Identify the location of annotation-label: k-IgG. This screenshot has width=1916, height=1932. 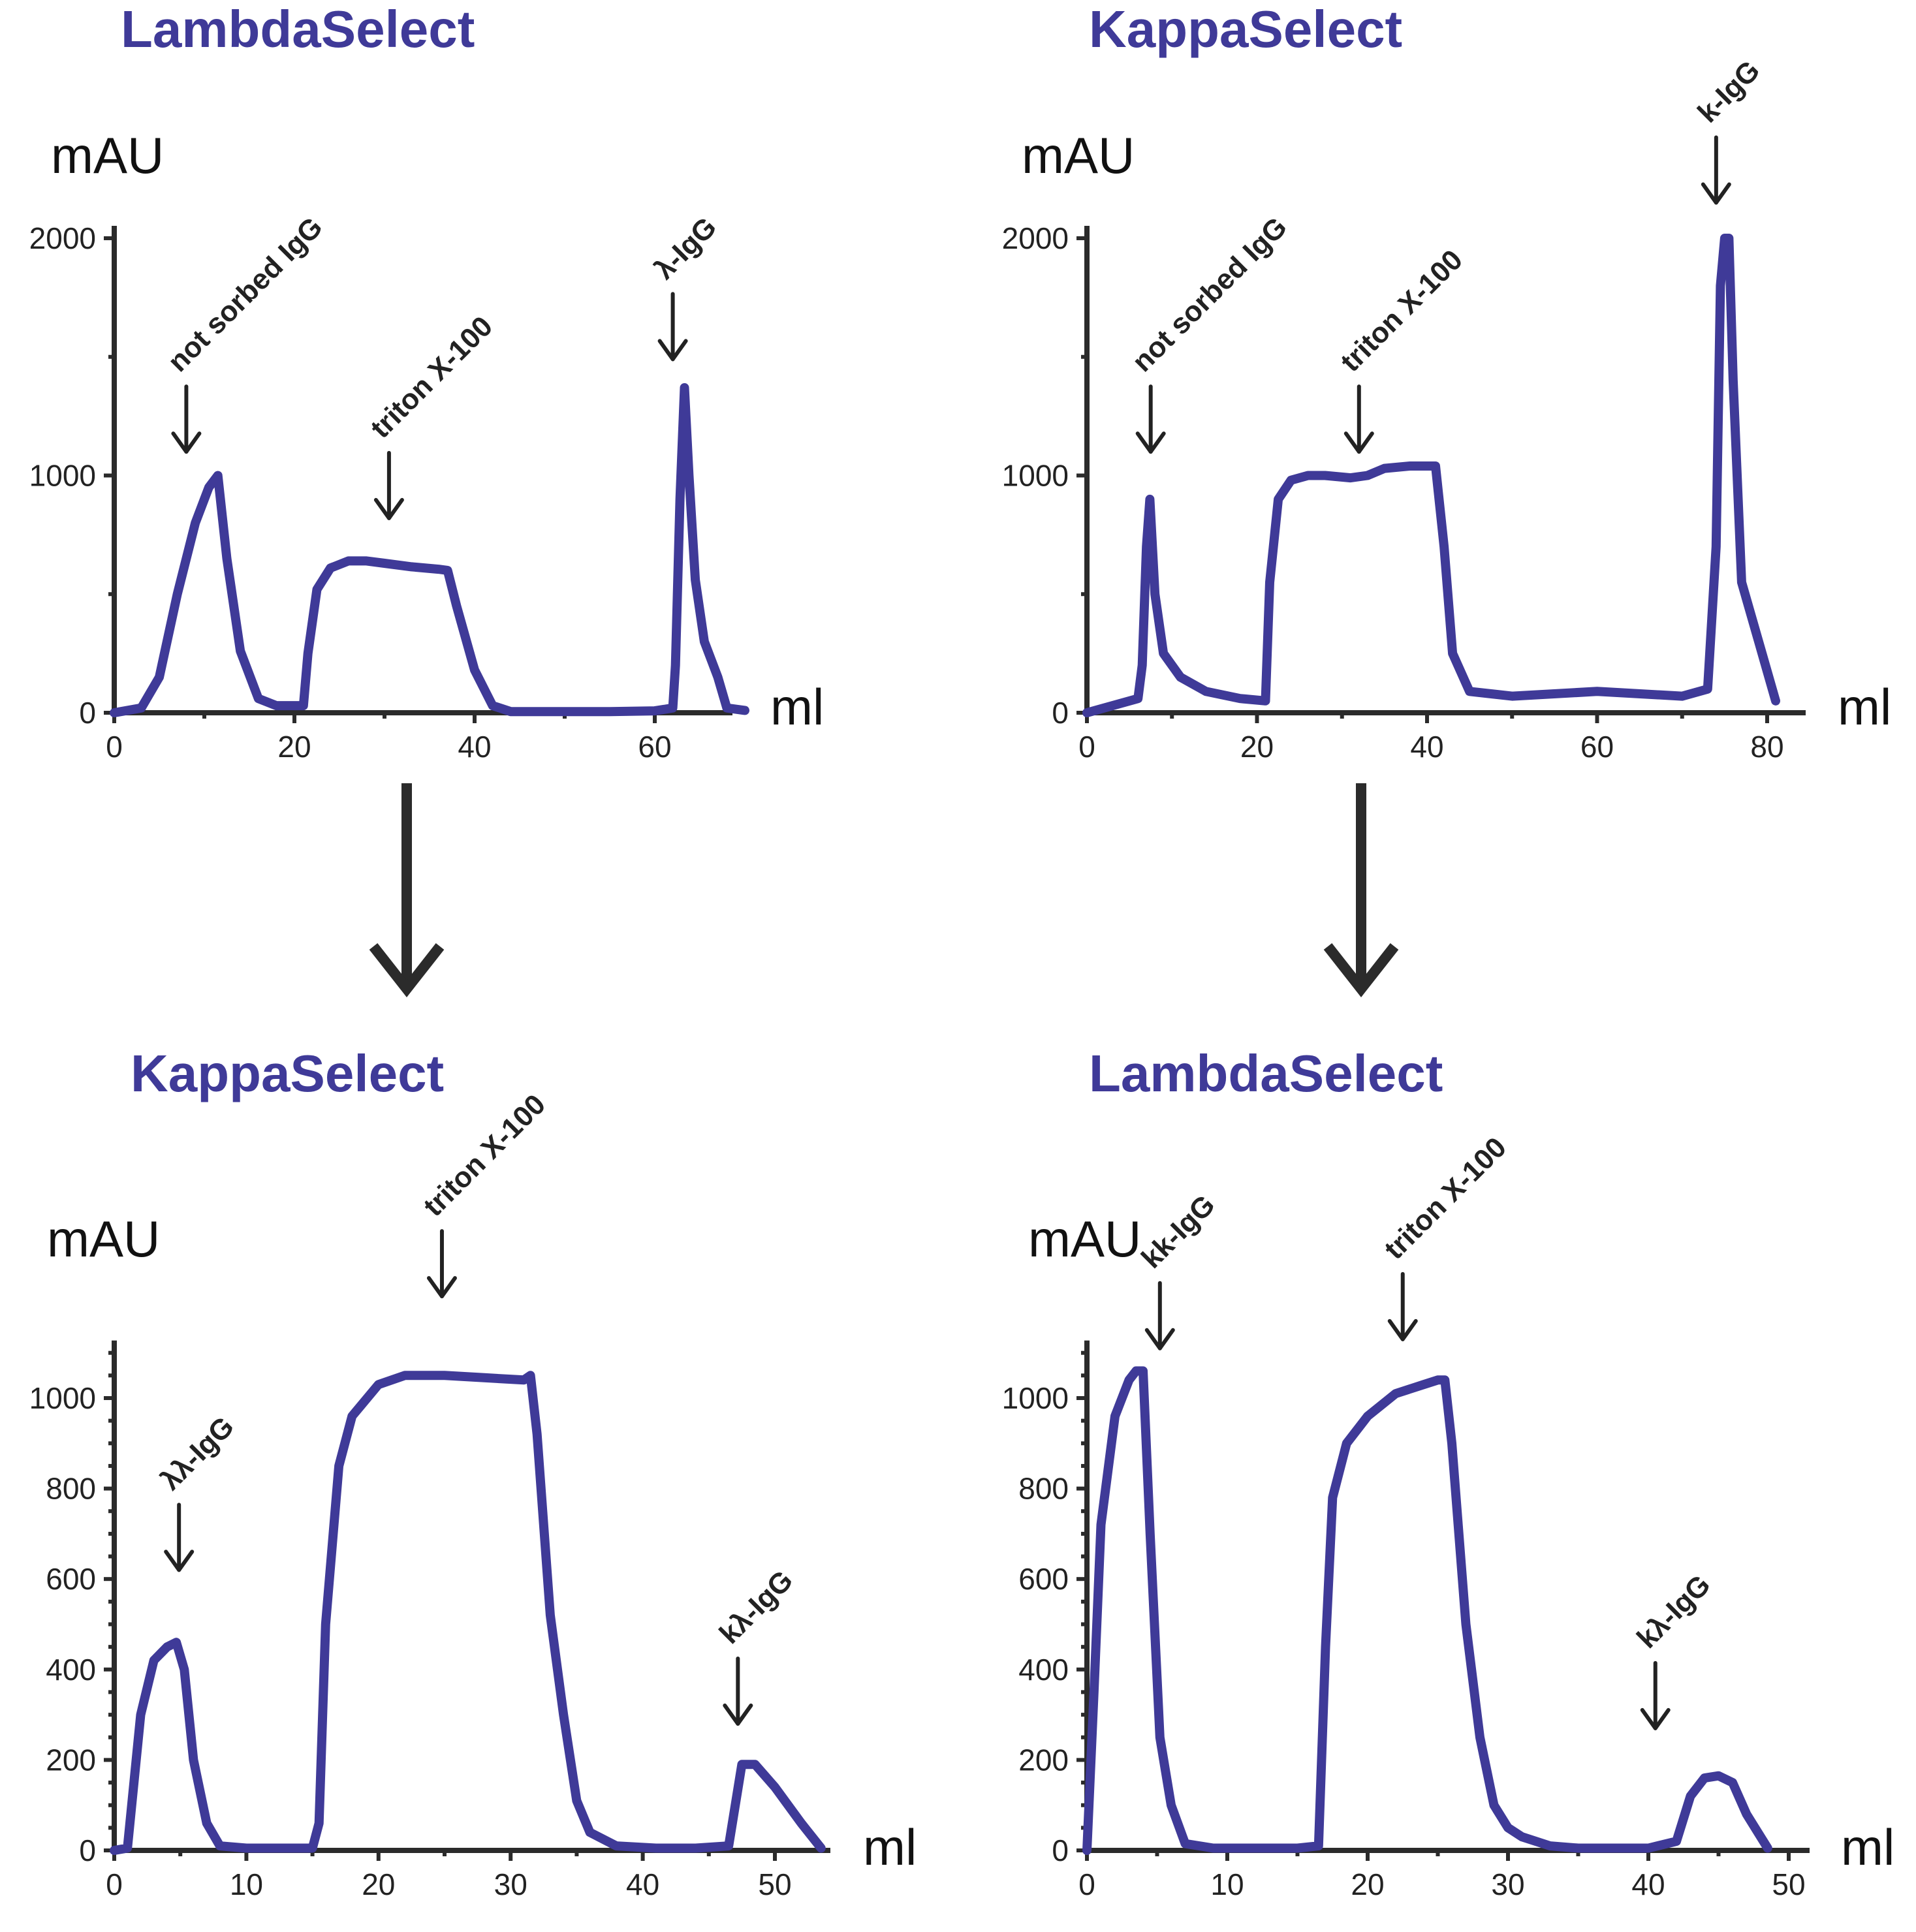
(1728, 91).